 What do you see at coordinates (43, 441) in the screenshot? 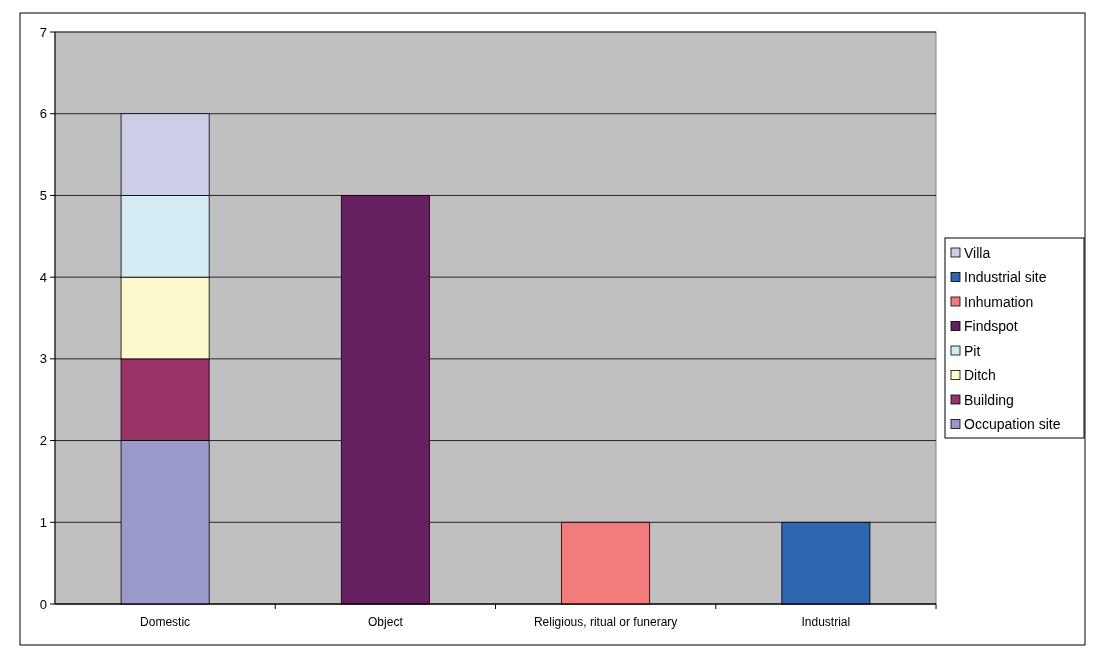
I see `y-tick-label: 2` at bounding box center [43, 441].